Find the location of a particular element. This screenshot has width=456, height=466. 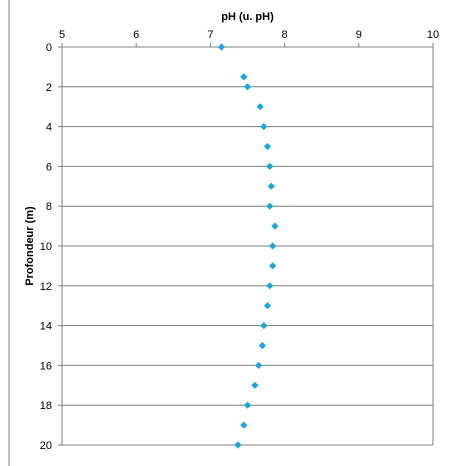

y-axis-title: Profondeur (m) is located at coordinates (30, 246).